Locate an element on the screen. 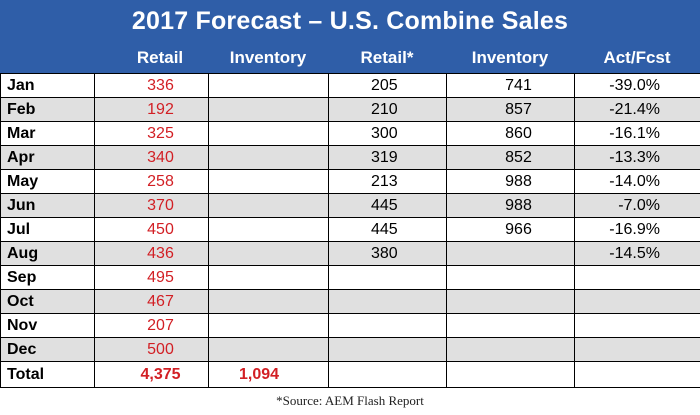 The width and height of the screenshot is (700, 415). retail-cell: 500 is located at coordinates (151, 349).